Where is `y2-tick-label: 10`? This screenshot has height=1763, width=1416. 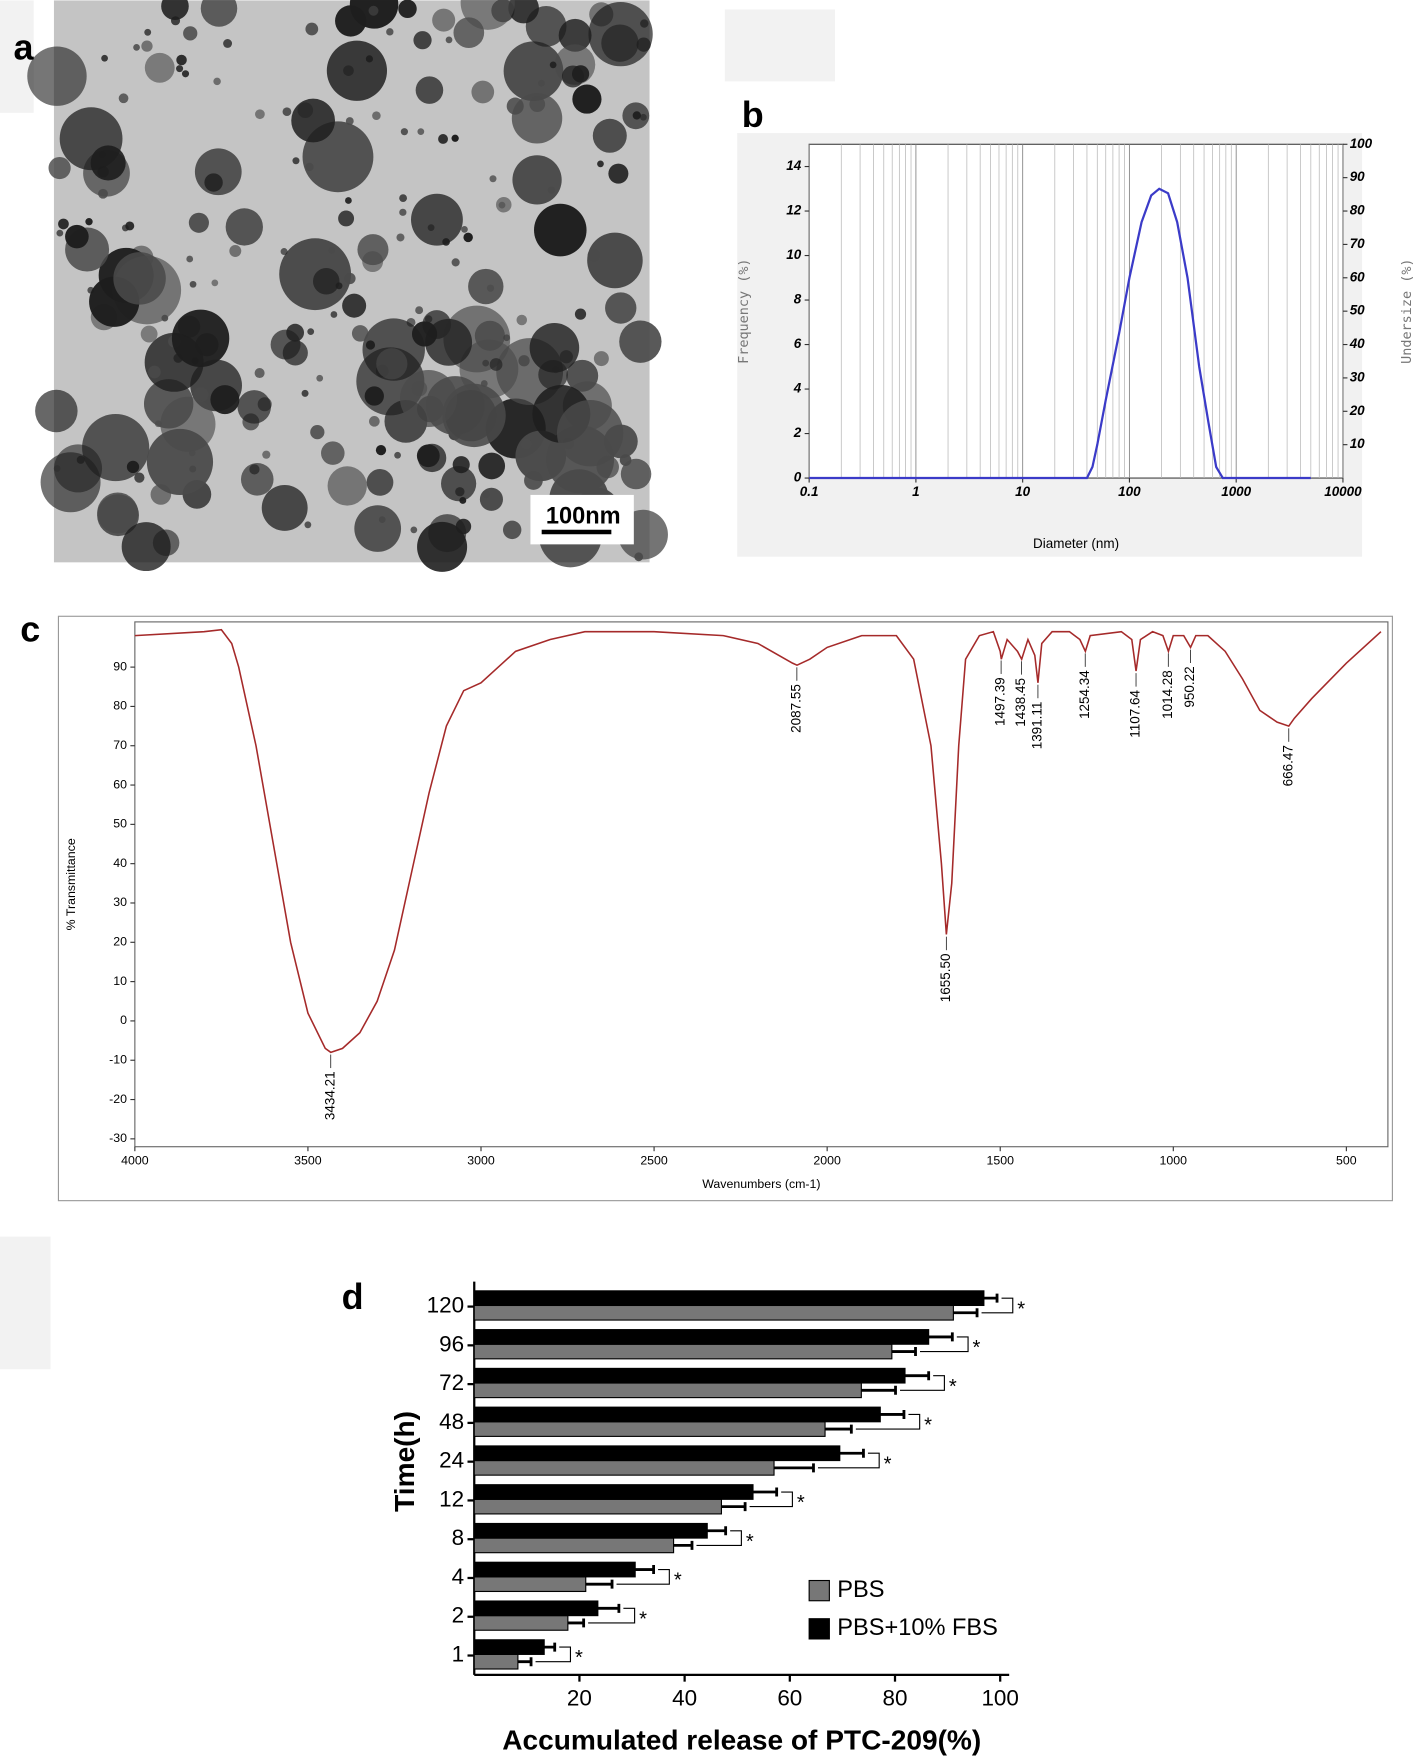
y2-tick-label: 10 is located at coordinates (1357, 443).